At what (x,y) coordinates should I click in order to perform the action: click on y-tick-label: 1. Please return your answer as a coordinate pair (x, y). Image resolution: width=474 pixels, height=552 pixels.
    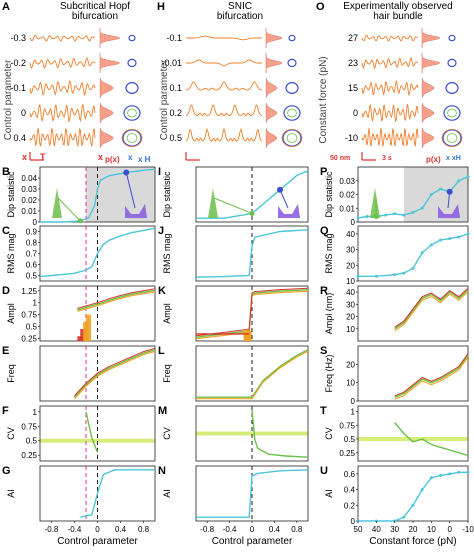
    Looking at the image, I should click on (353, 412).